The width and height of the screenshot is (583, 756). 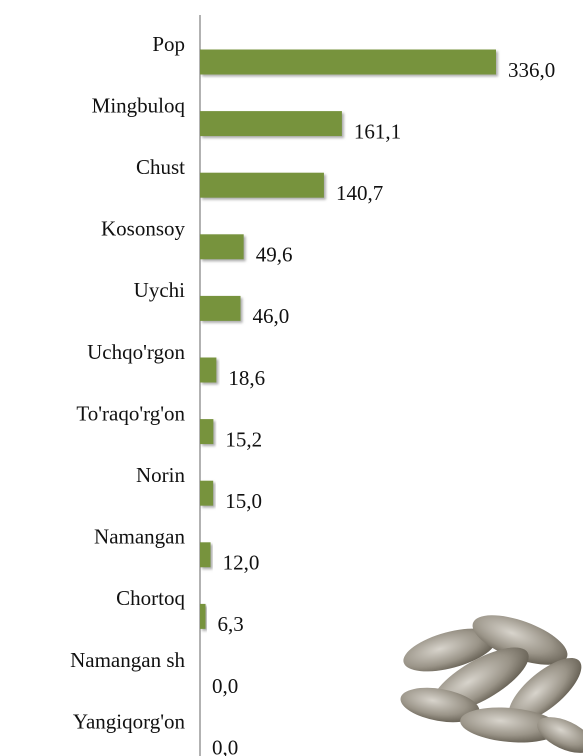 I want to click on value-label: 18,6, so click(x=246, y=378).